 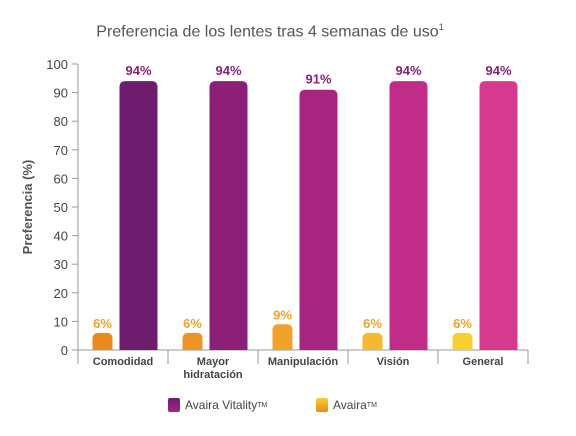 I want to click on legend-swatch-avaira-vitality, so click(x=174, y=405).